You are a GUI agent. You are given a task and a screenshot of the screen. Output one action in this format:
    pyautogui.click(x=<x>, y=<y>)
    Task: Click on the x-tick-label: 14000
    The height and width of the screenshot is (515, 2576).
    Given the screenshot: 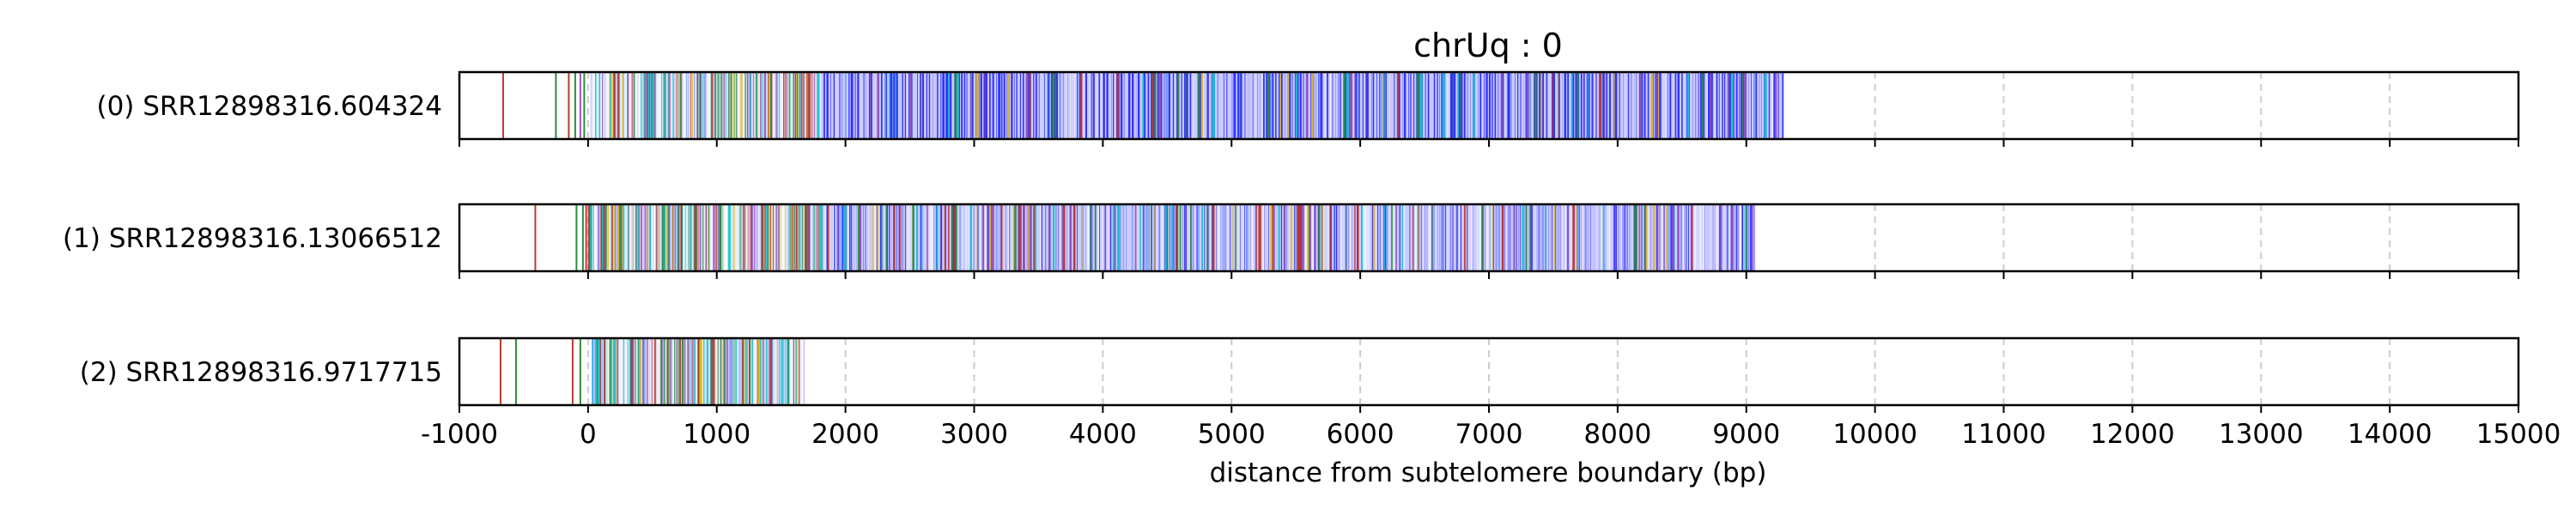 What is the action you would take?
    pyautogui.click(x=2390, y=434)
    